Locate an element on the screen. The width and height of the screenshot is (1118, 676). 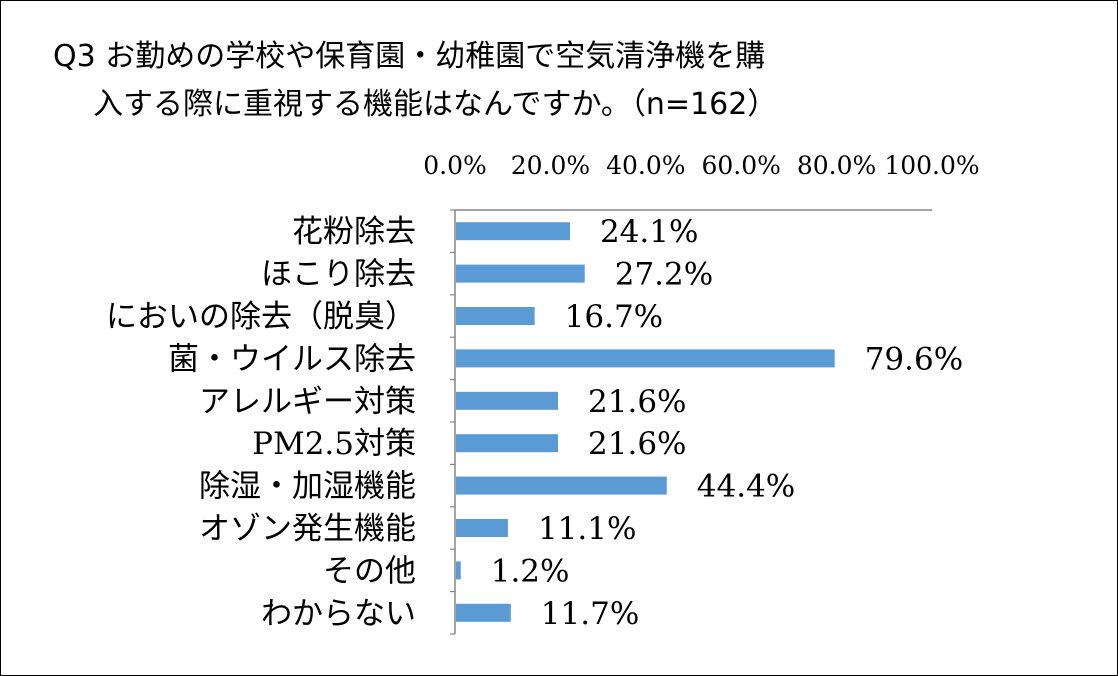
category-label: ほこり除去 is located at coordinates (338, 275).